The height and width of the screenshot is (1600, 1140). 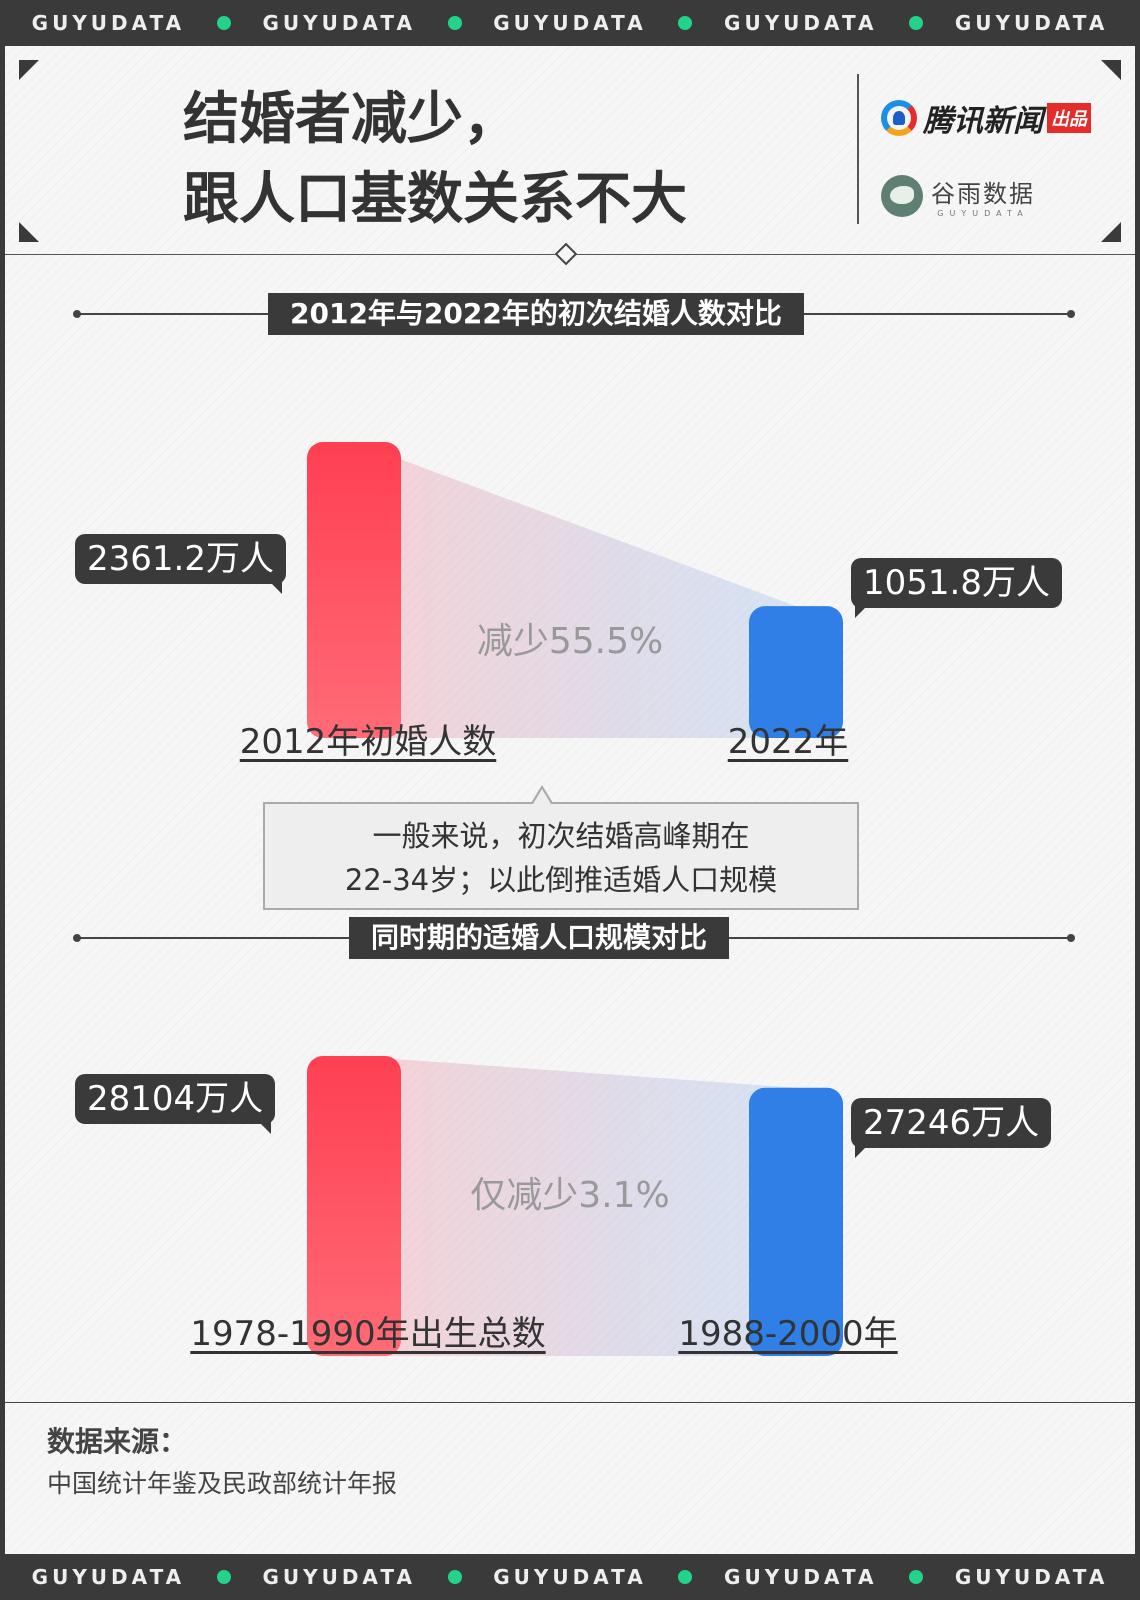 What do you see at coordinates (351, 119) in the screenshot?
I see `title-line-1: 结婚者减少，` at bounding box center [351, 119].